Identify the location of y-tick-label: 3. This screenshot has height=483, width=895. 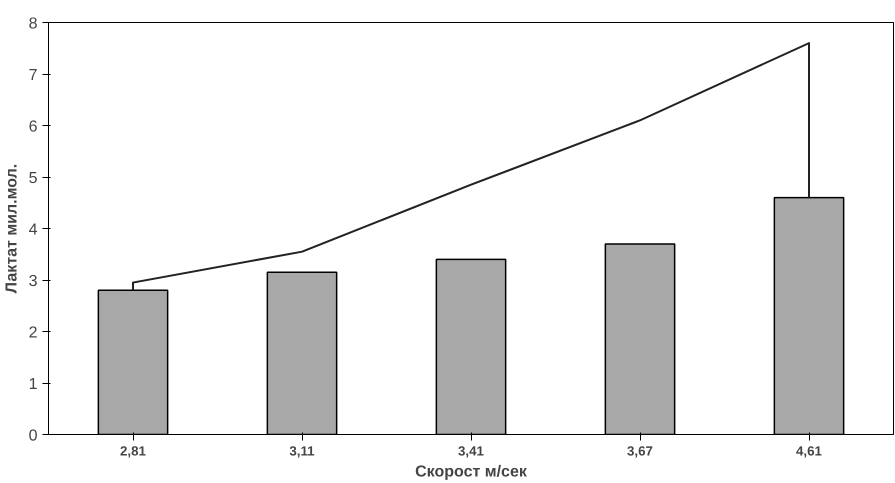
(33, 281).